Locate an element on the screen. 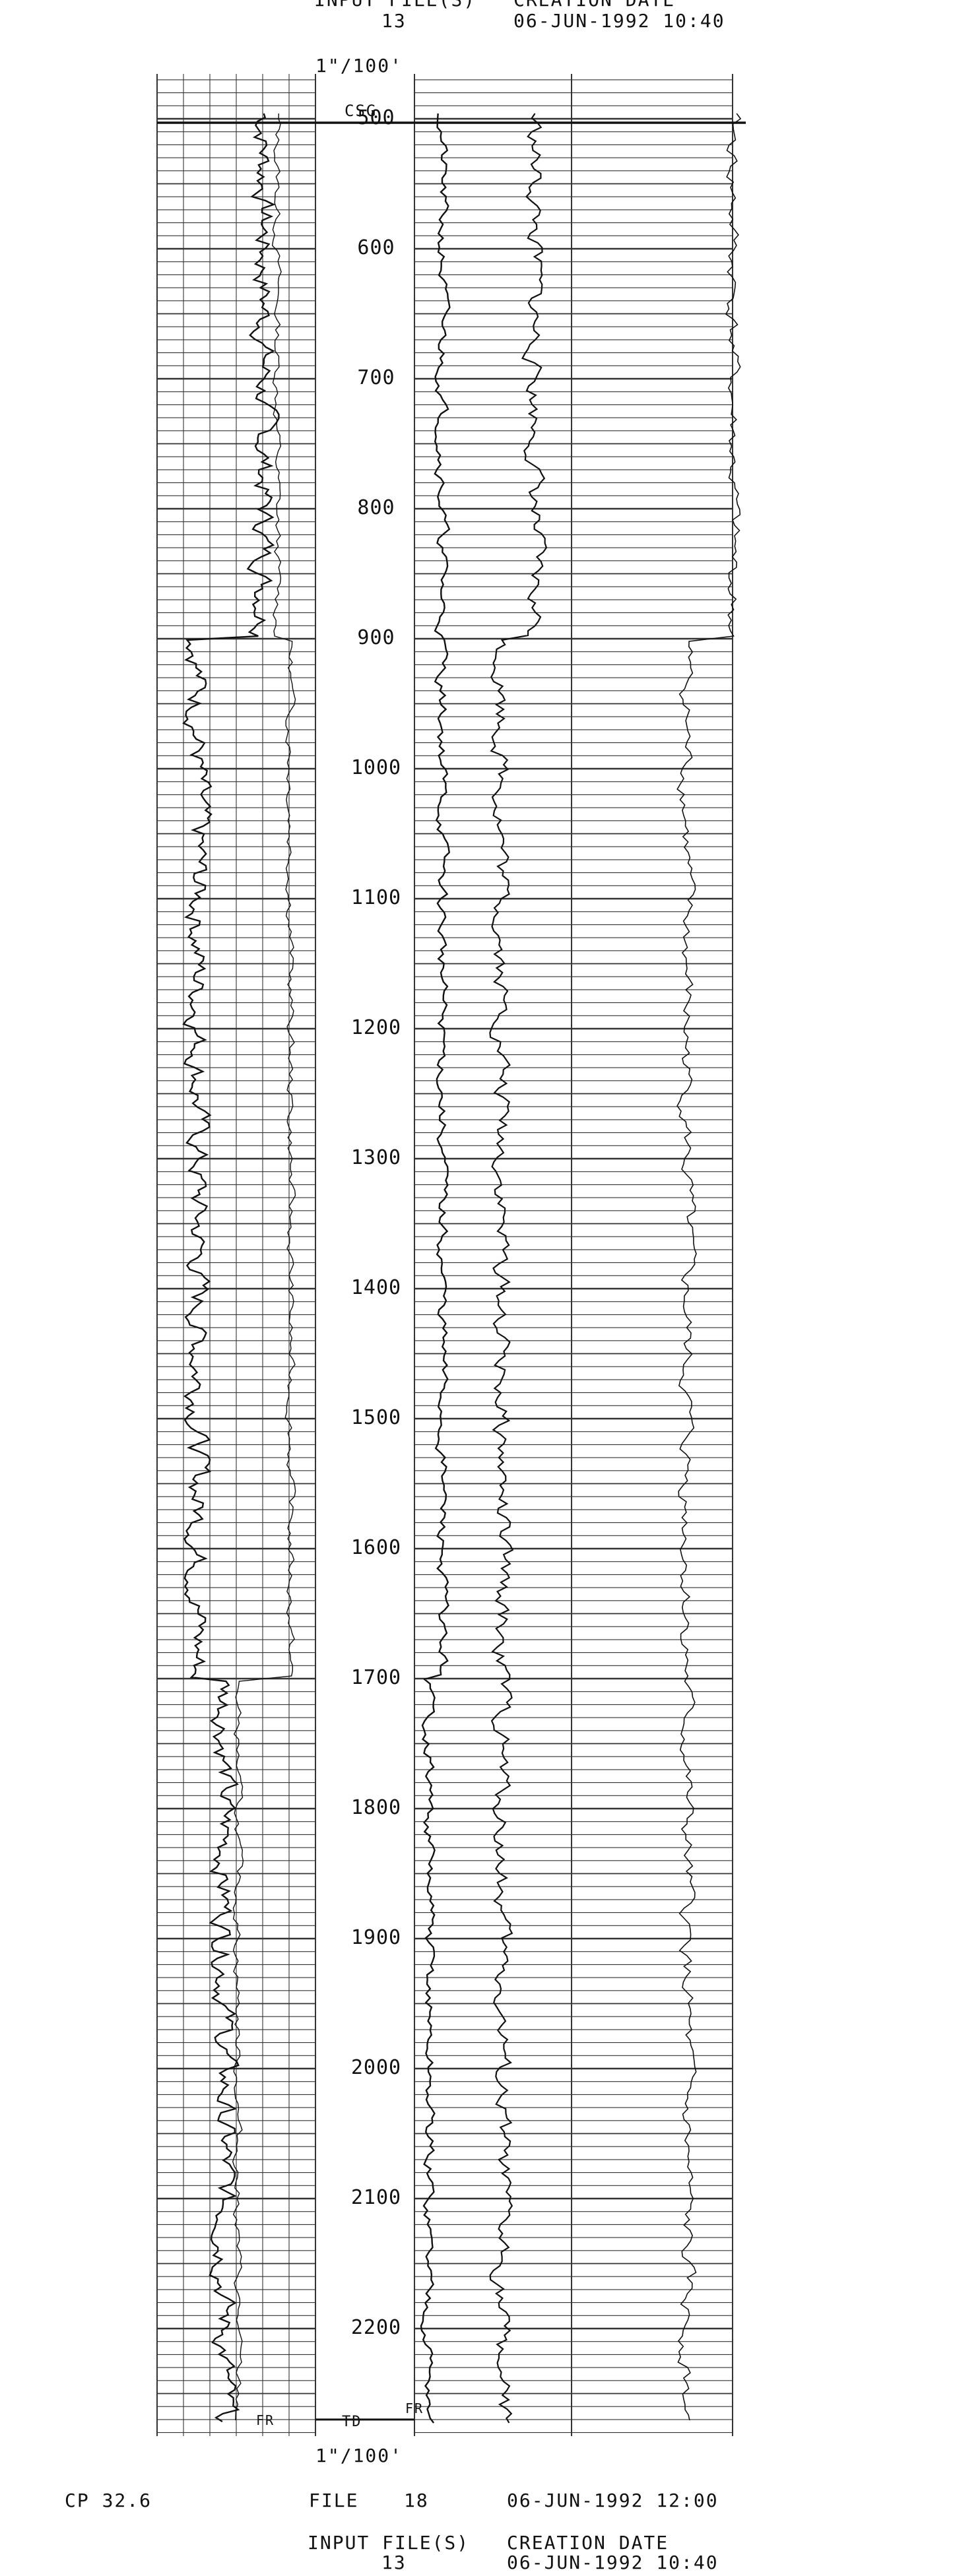 Image resolution: width=953 pixels, height=2576 pixels. track2-curve-deep is located at coordinates (518, 1268).